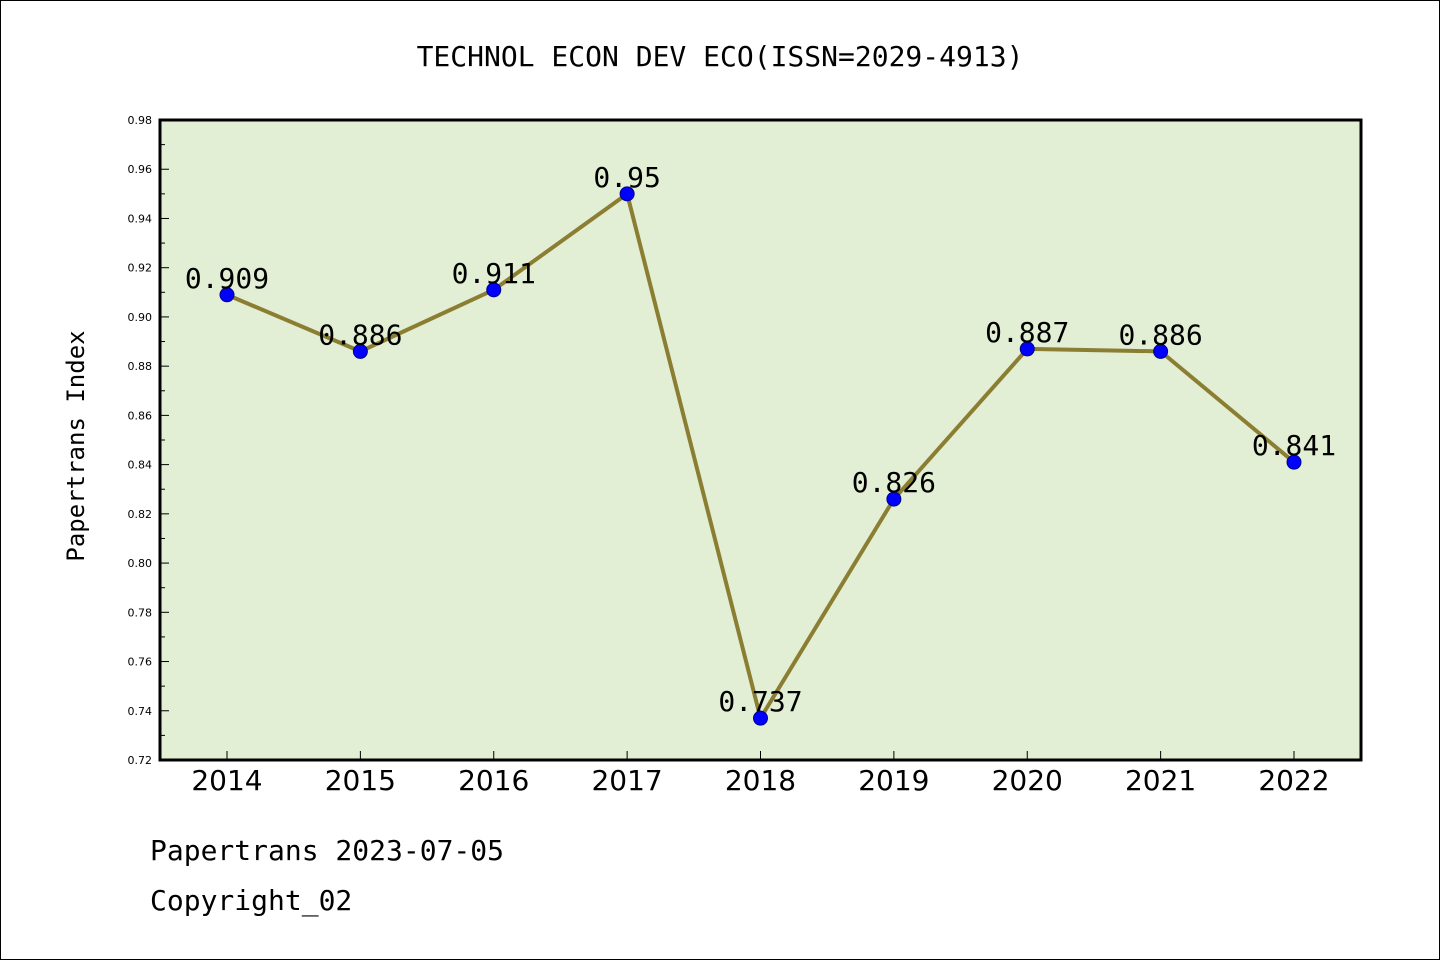 This screenshot has width=1440, height=960. Describe the element at coordinates (760, 780) in the screenshot. I see `x-tick-label: 2018` at that location.